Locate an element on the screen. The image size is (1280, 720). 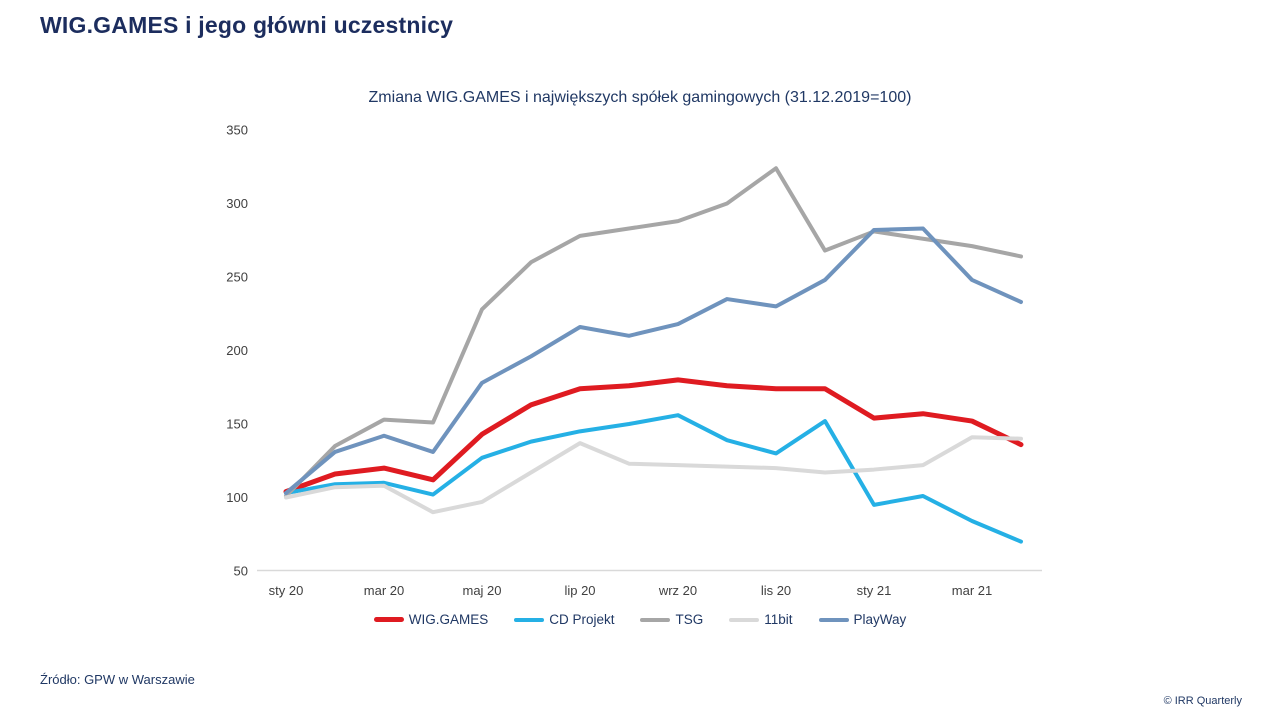
chart-legend: WIG.GAMES CD Projekt TSG 11bit PlayWay is located at coordinates (640, 619).